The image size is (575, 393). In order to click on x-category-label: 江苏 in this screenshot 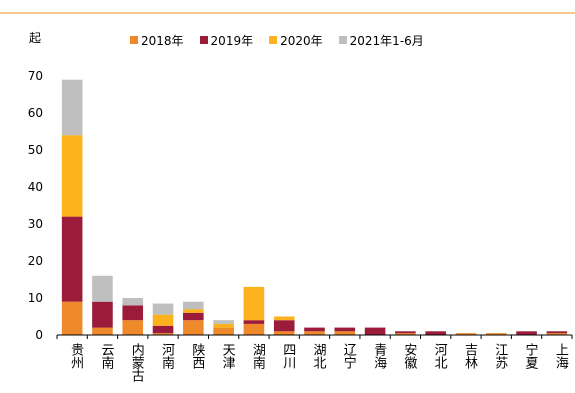, I will do `click(500, 356)`.